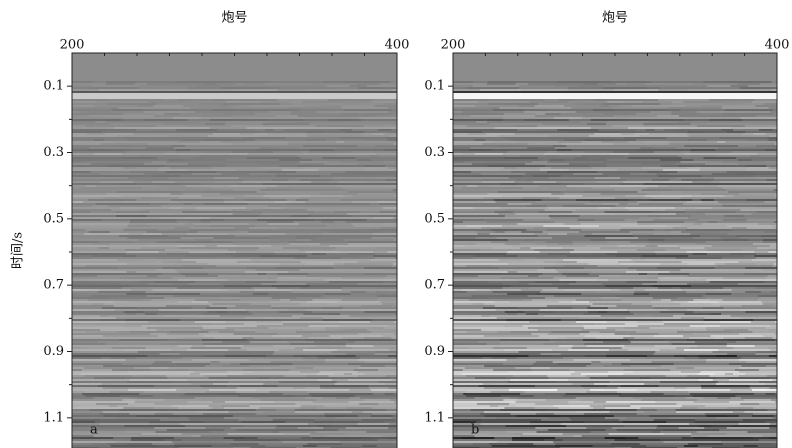 This screenshot has height=448, width=792. What do you see at coordinates (453, 45) in the screenshot?
I see `x-tick-label: 200` at bounding box center [453, 45].